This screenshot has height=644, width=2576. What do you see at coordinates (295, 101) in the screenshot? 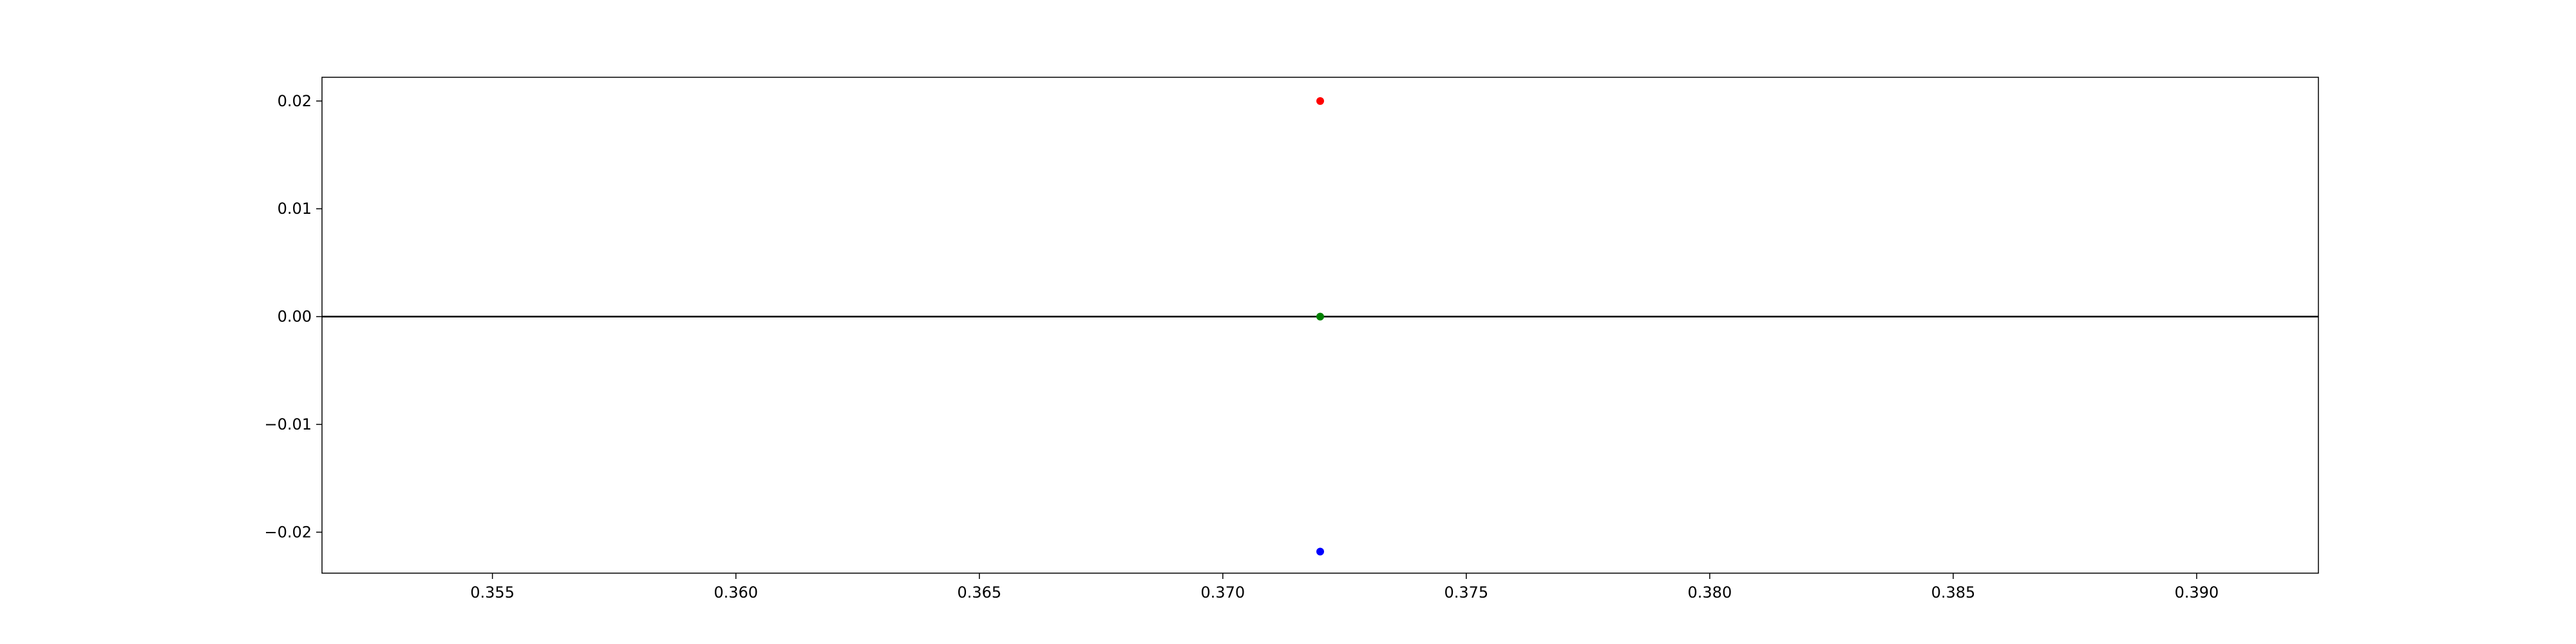
I see `y-tick-label: 0.02` at bounding box center [295, 101].